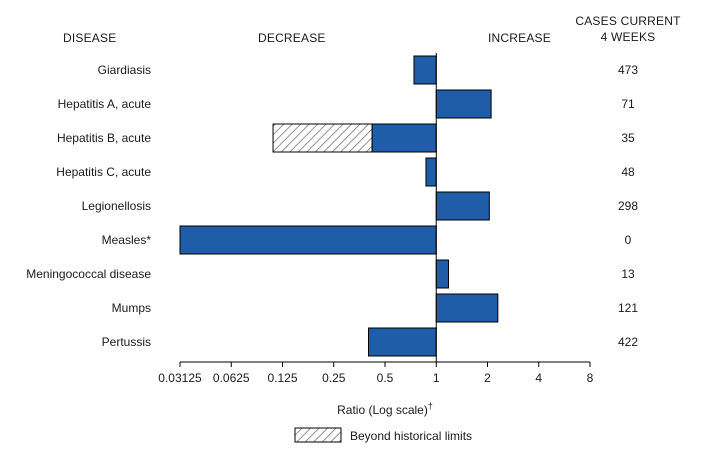 Image resolution: width=701 pixels, height=451 pixels. Describe the element at coordinates (127, 240) in the screenshot. I see `category-label-5: Measles*` at that location.